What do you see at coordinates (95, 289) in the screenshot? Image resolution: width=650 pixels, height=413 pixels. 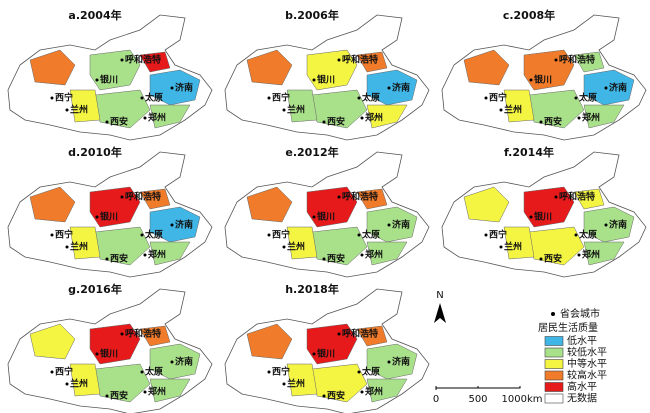 I see `panel-title: g.2016年` at bounding box center [95, 289].